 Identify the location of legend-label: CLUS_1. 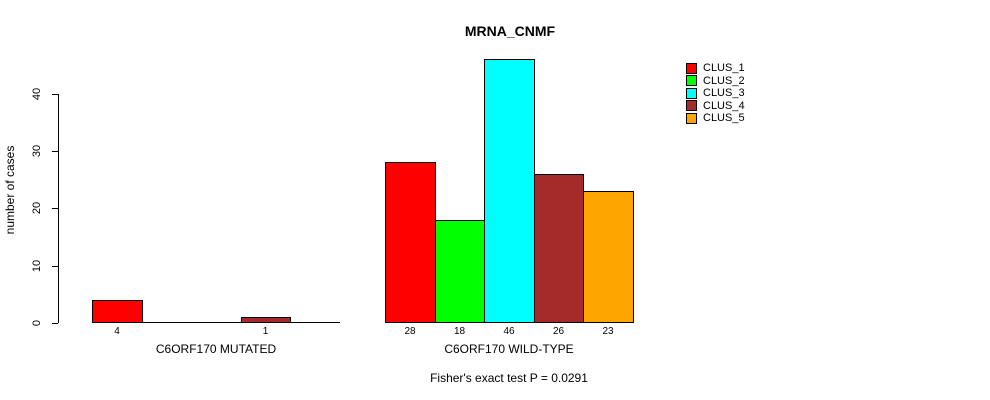
(724, 68).